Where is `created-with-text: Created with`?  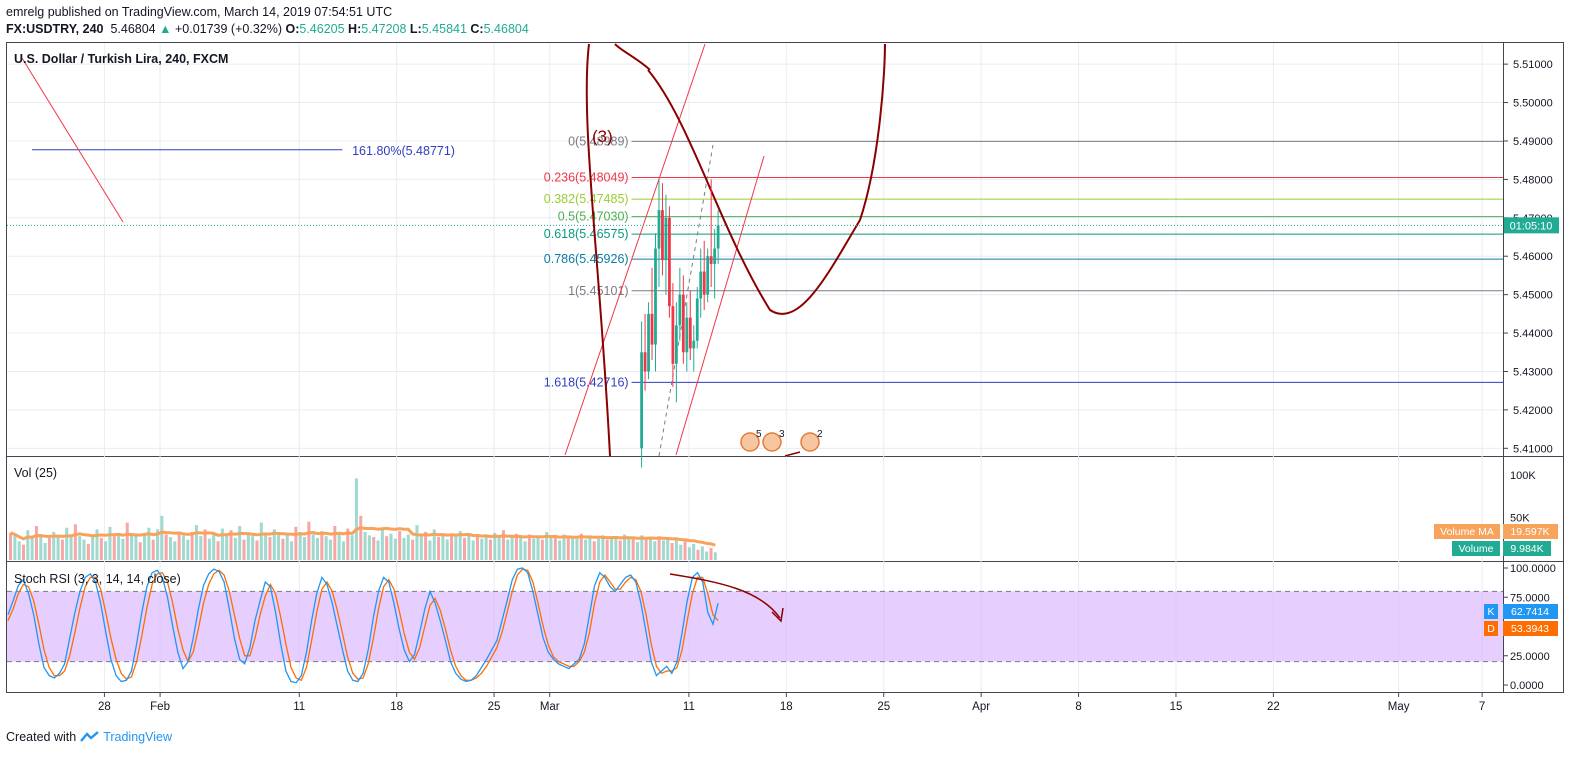
created-with-text: Created with is located at coordinates (41, 737).